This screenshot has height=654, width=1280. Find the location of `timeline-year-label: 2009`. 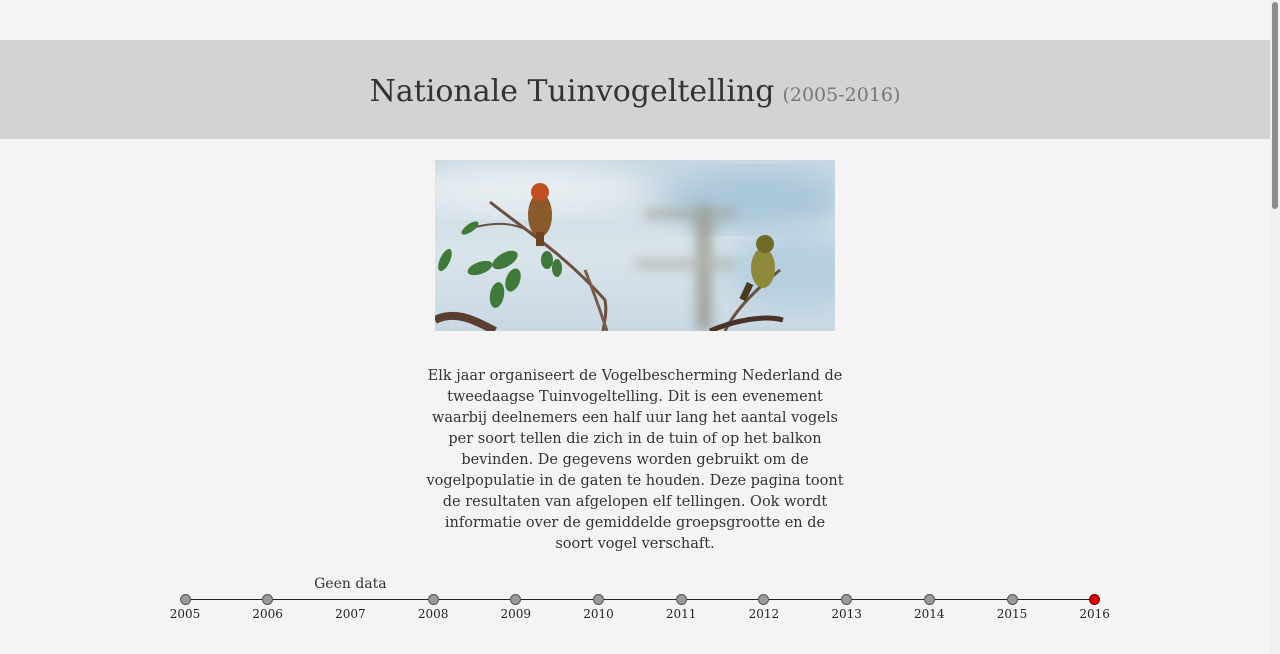

timeline-year-label: 2009 is located at coordinates (516, 614).